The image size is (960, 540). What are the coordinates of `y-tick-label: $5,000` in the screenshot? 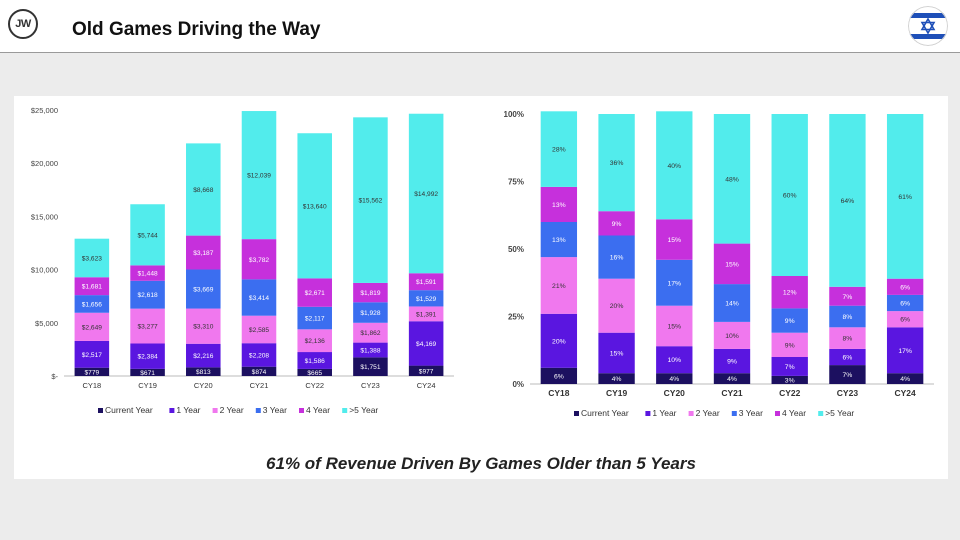 It's located at (46, 323).